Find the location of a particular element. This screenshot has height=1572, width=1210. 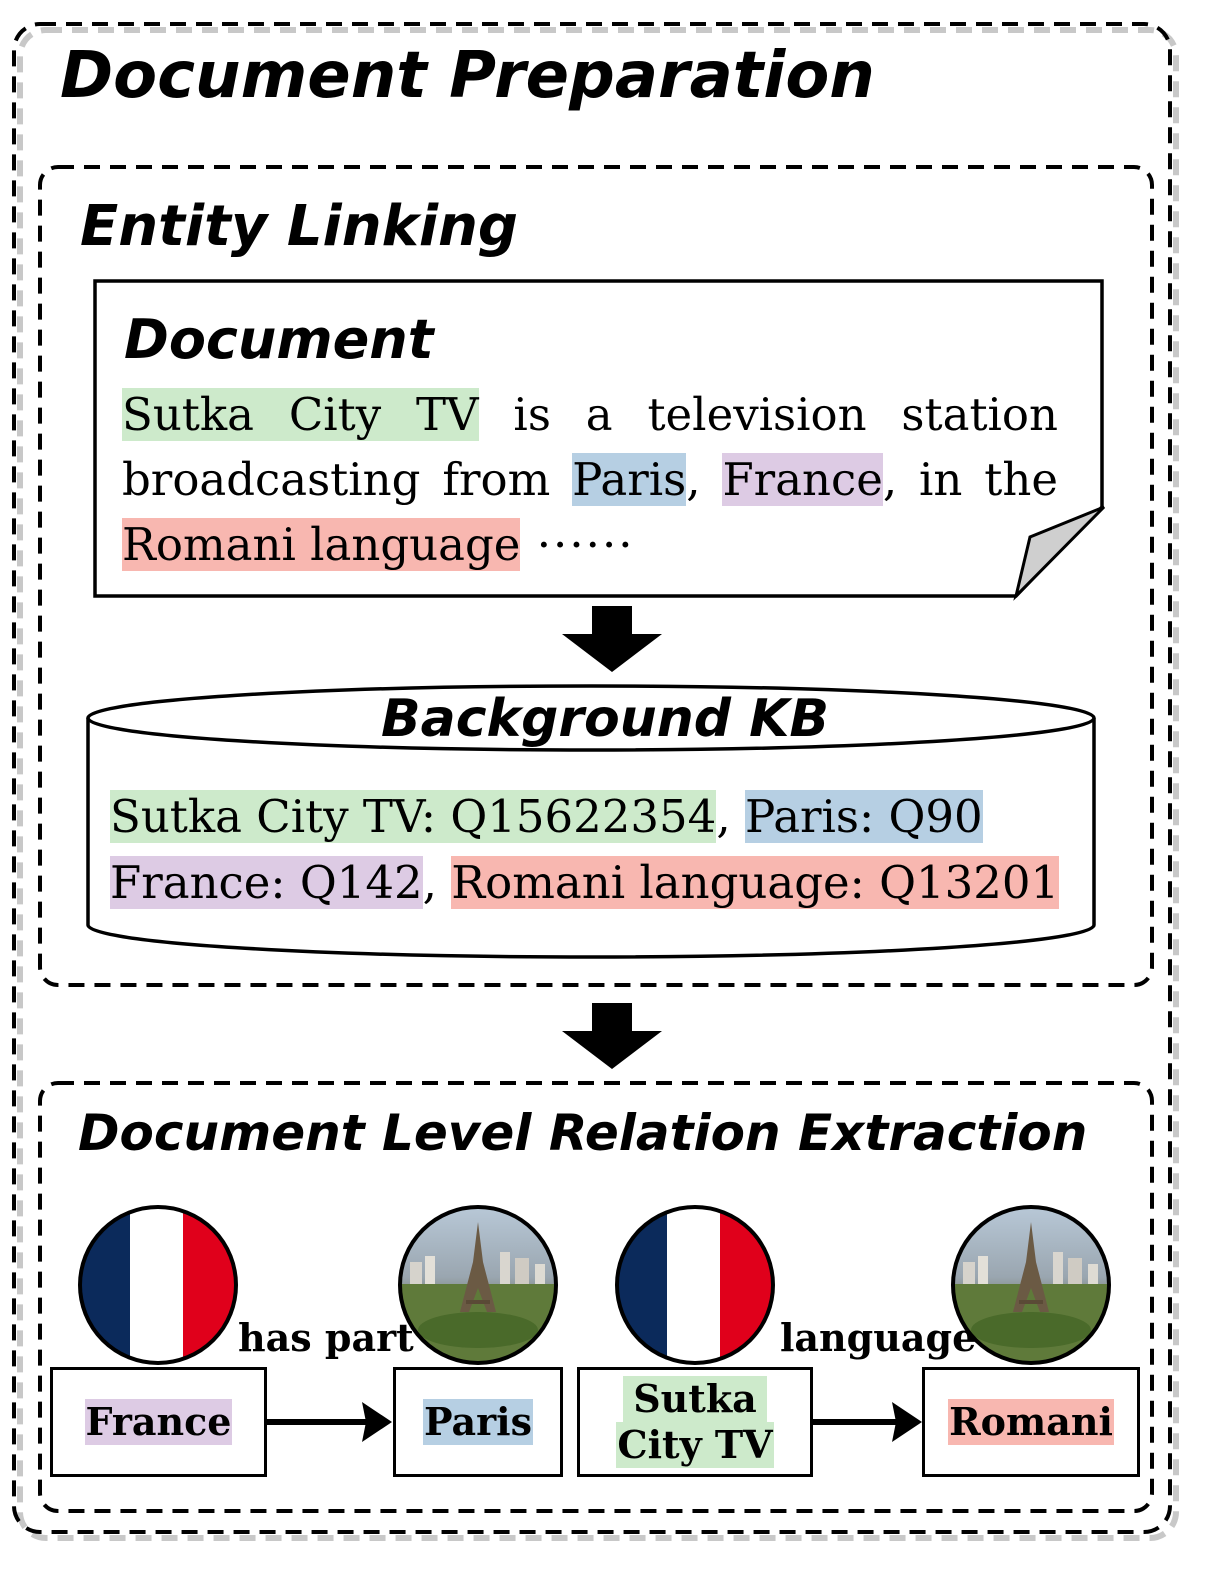

entity-label-sutka-line1: Sutka is located at coordinates (695, 1399).